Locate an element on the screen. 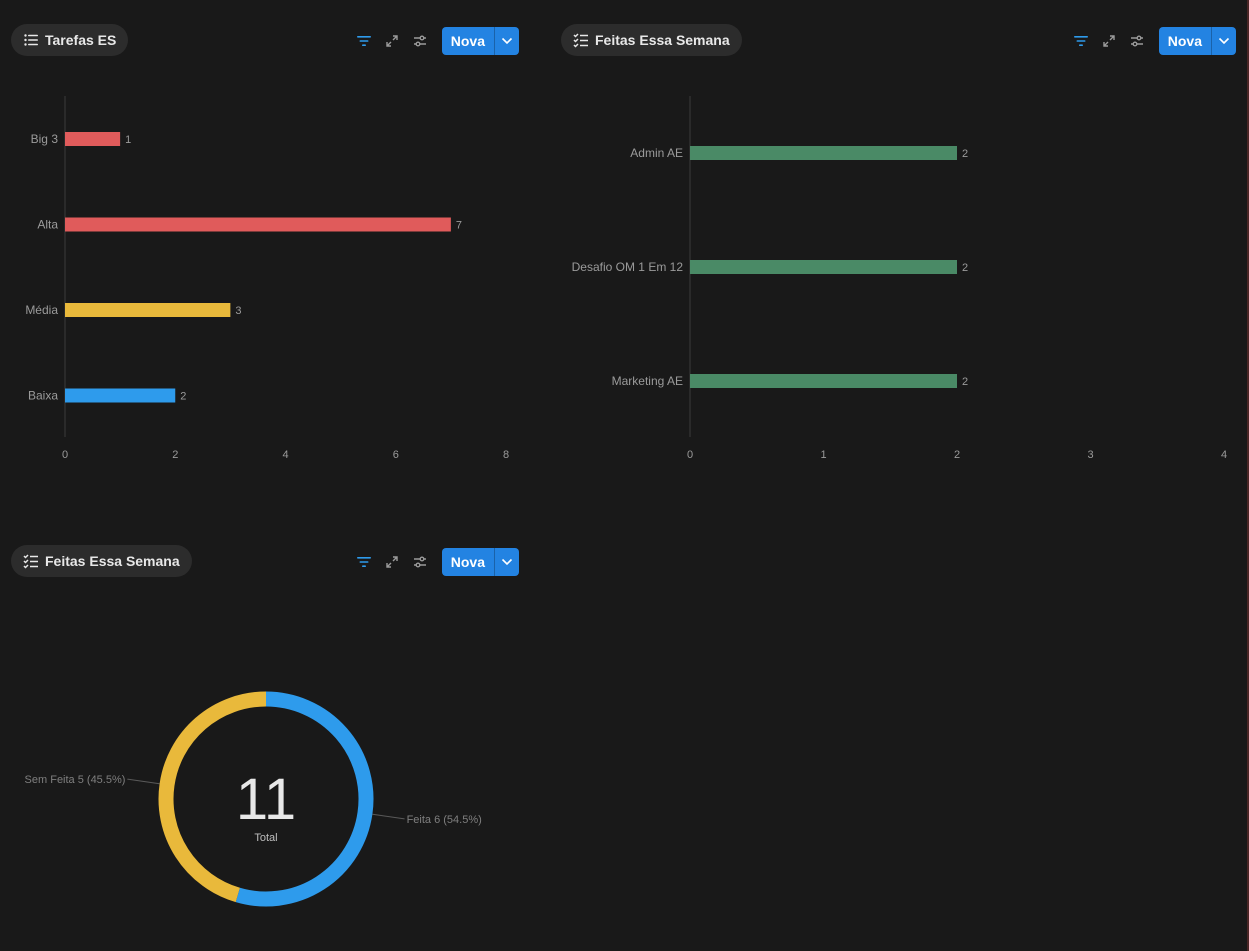 This screenshot has height=951, width=1249. view-tab-tarefas-es: Tarefas ES is located at coordinates (70, 40).